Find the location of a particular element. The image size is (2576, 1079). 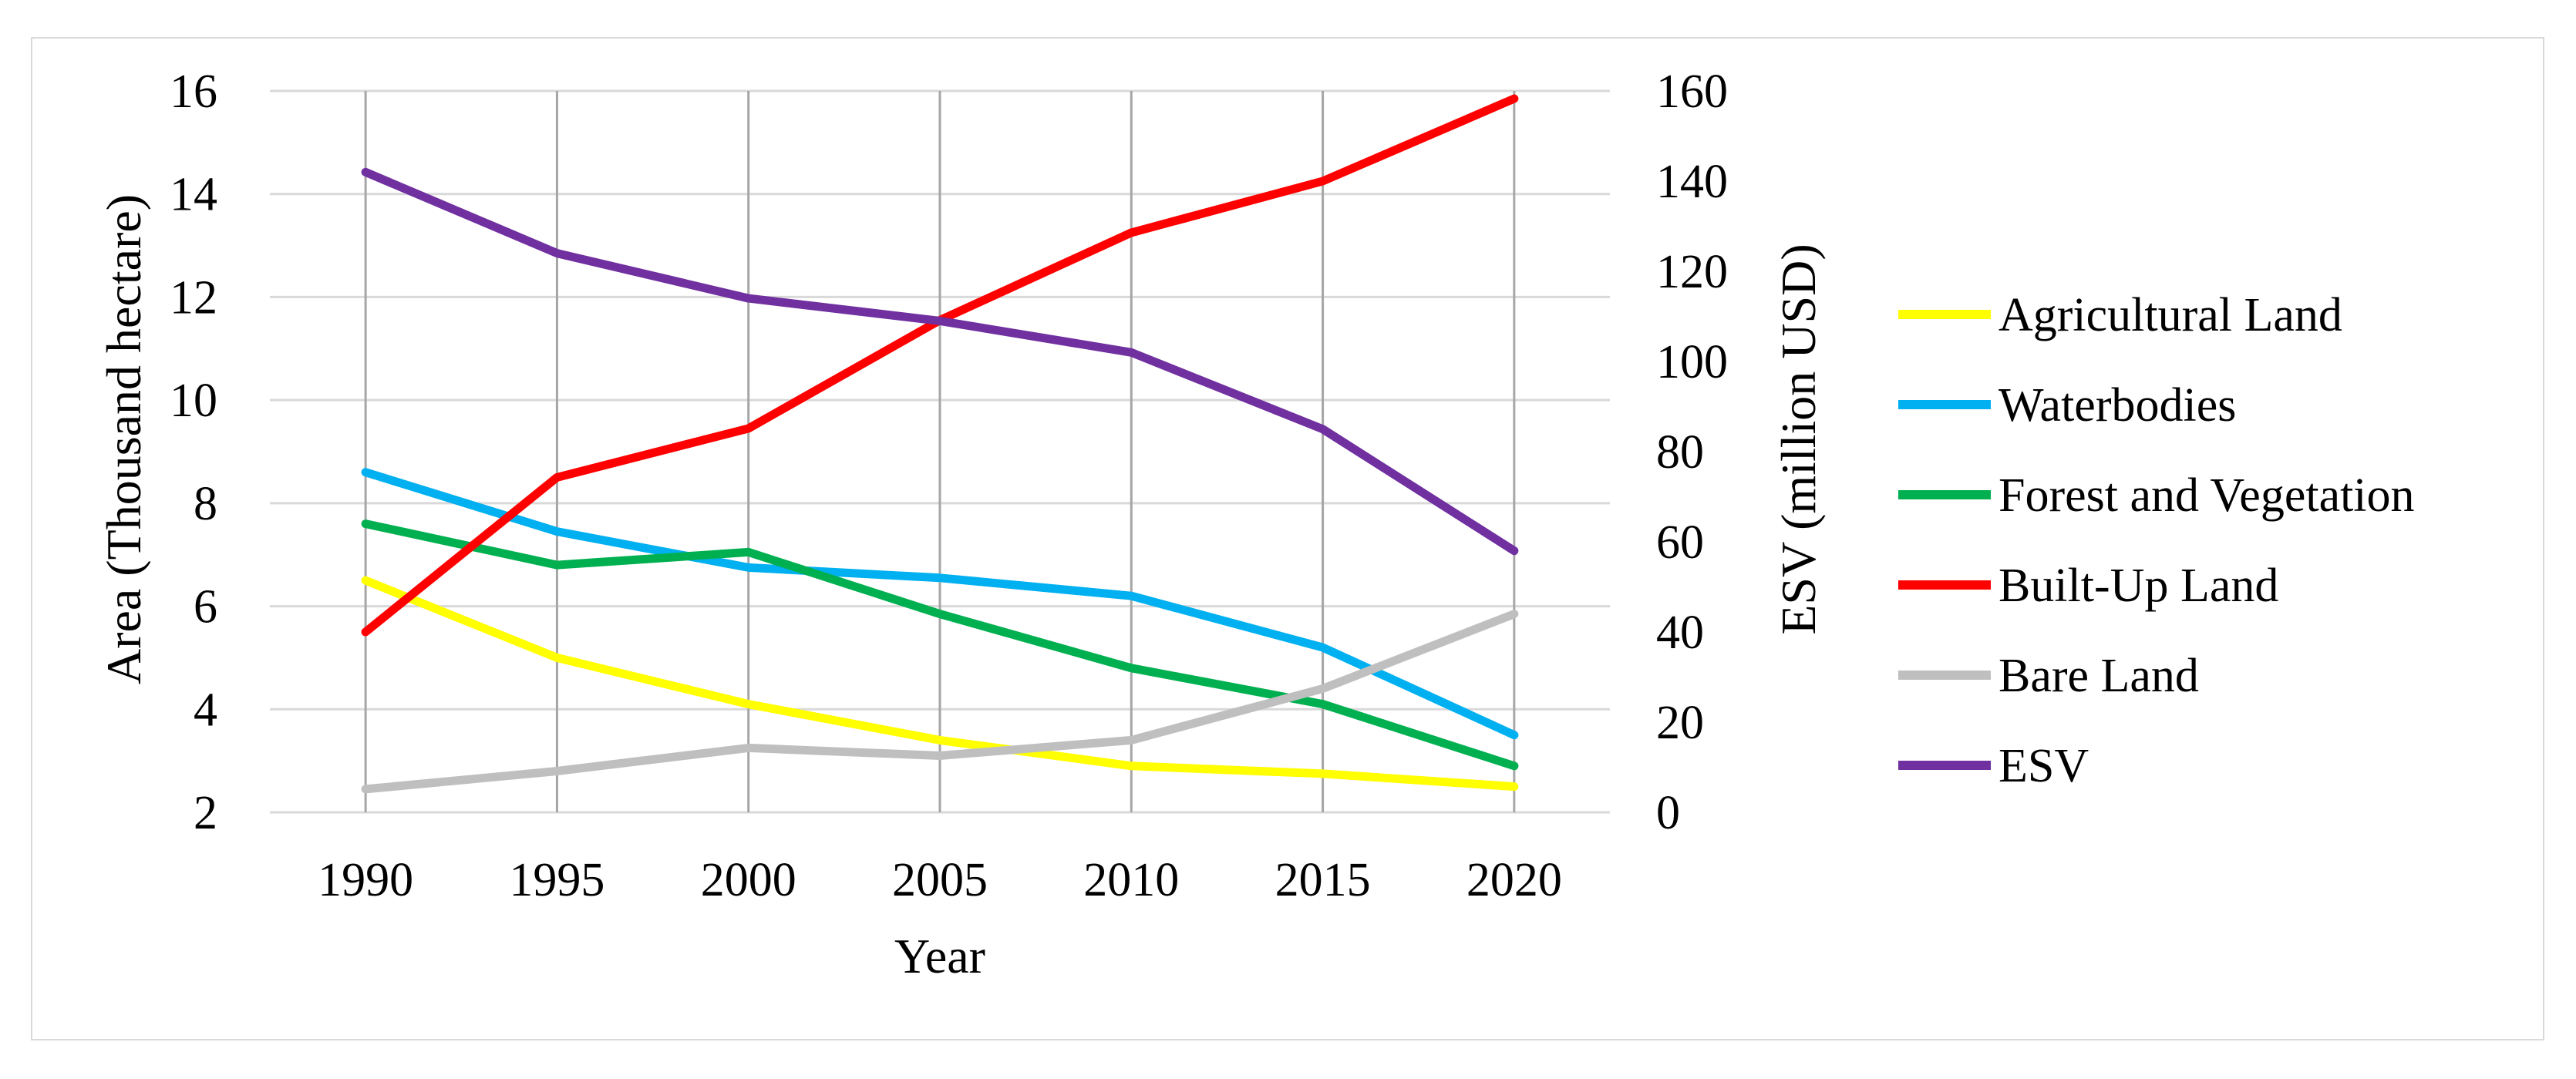

y-tick-label: 4 is located at coordinates (206, 710).